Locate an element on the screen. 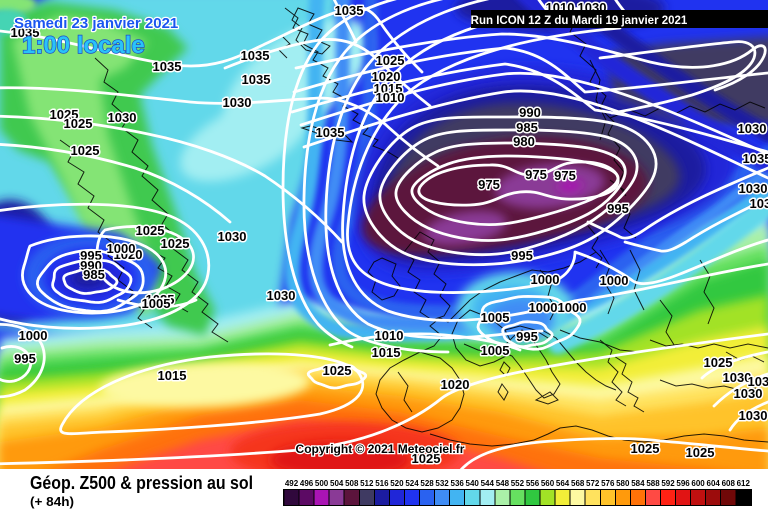 This screenshot has height=517, width=768. svg-text: 604 is located at coordinates (714, 483).